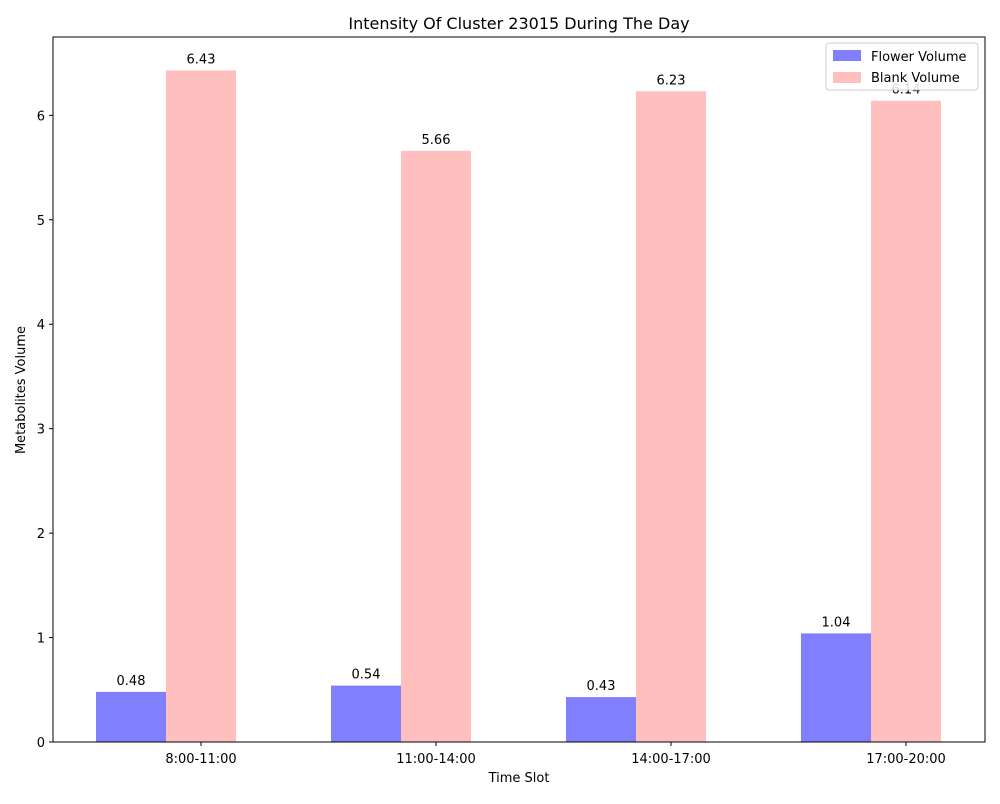  I want to click on x-tick-label-1: 11:00-14:00, so click(436, 759).